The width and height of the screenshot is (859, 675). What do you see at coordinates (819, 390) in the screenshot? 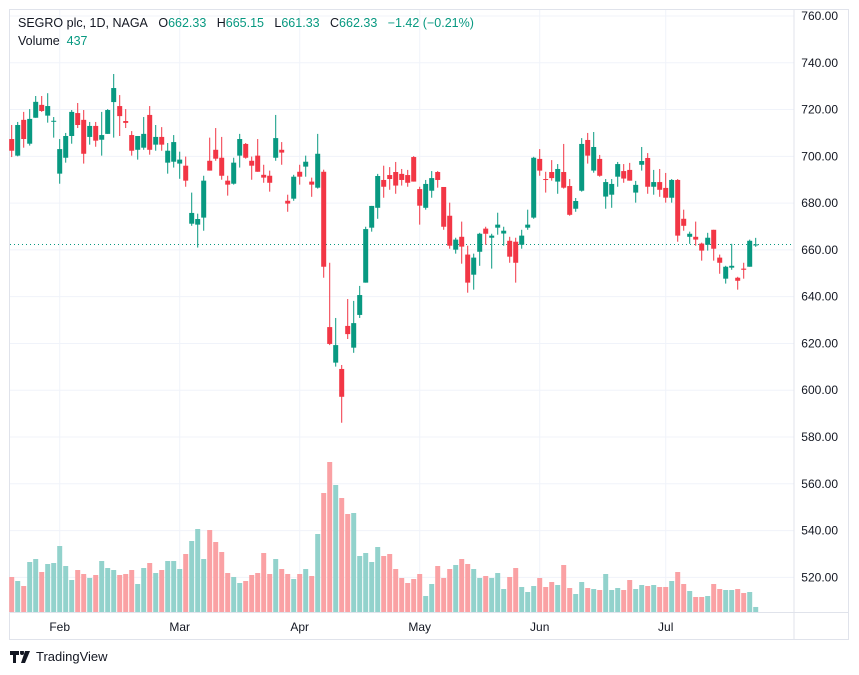
I see `price-tick-label: 600.00` at bounding box center [819, 390].